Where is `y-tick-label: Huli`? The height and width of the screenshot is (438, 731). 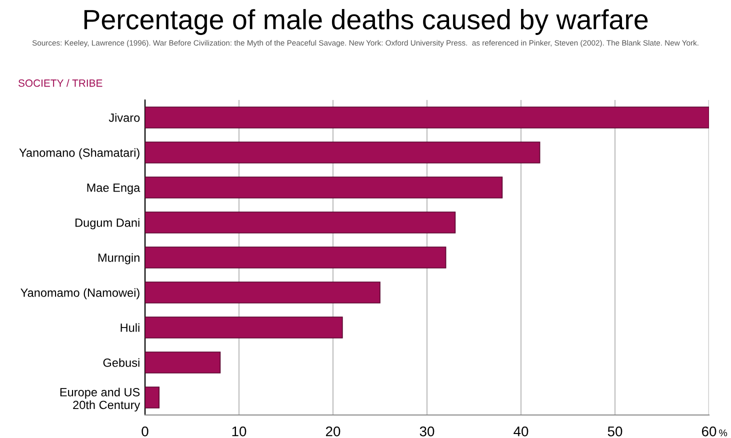 y-tick-label: Huli is located at coordinates (130, 327).